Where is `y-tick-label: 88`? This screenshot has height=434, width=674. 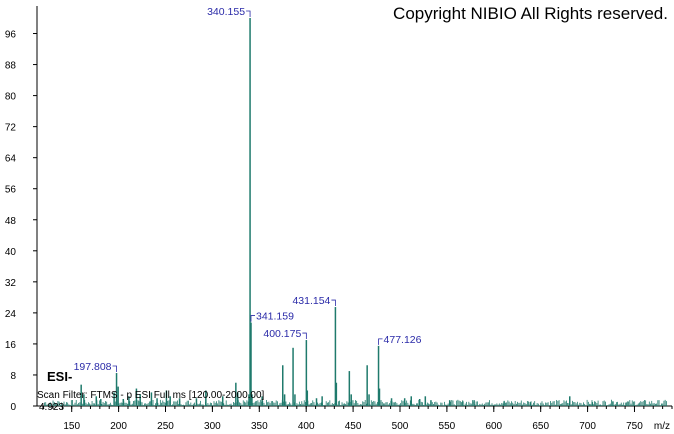
y-tick-label: 88 is located at coordinates (11, 66).